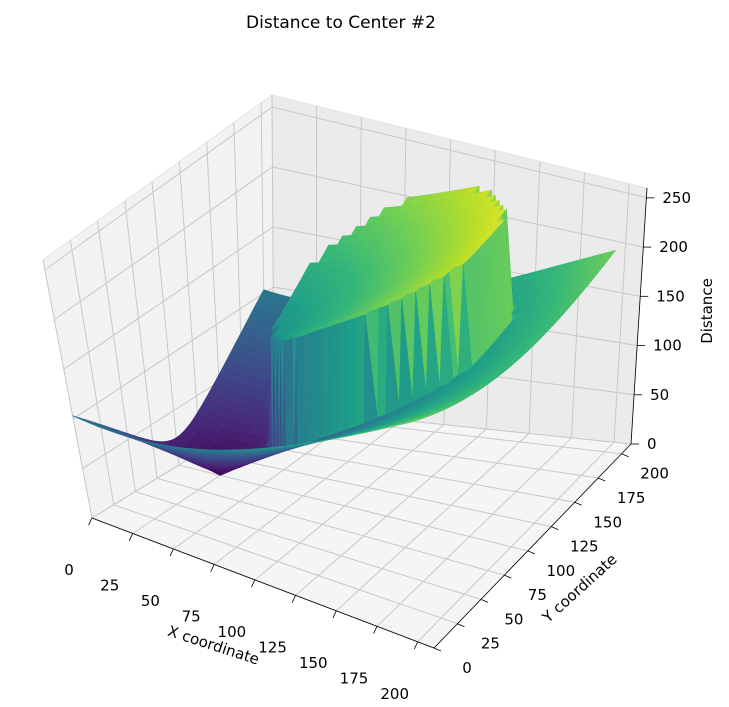 Image resolution: width=729 pixels, height=707 pixels. Describe the element at coordinates (584, 547) in the screenshot. I see `y-tick-label: 125` at that location.